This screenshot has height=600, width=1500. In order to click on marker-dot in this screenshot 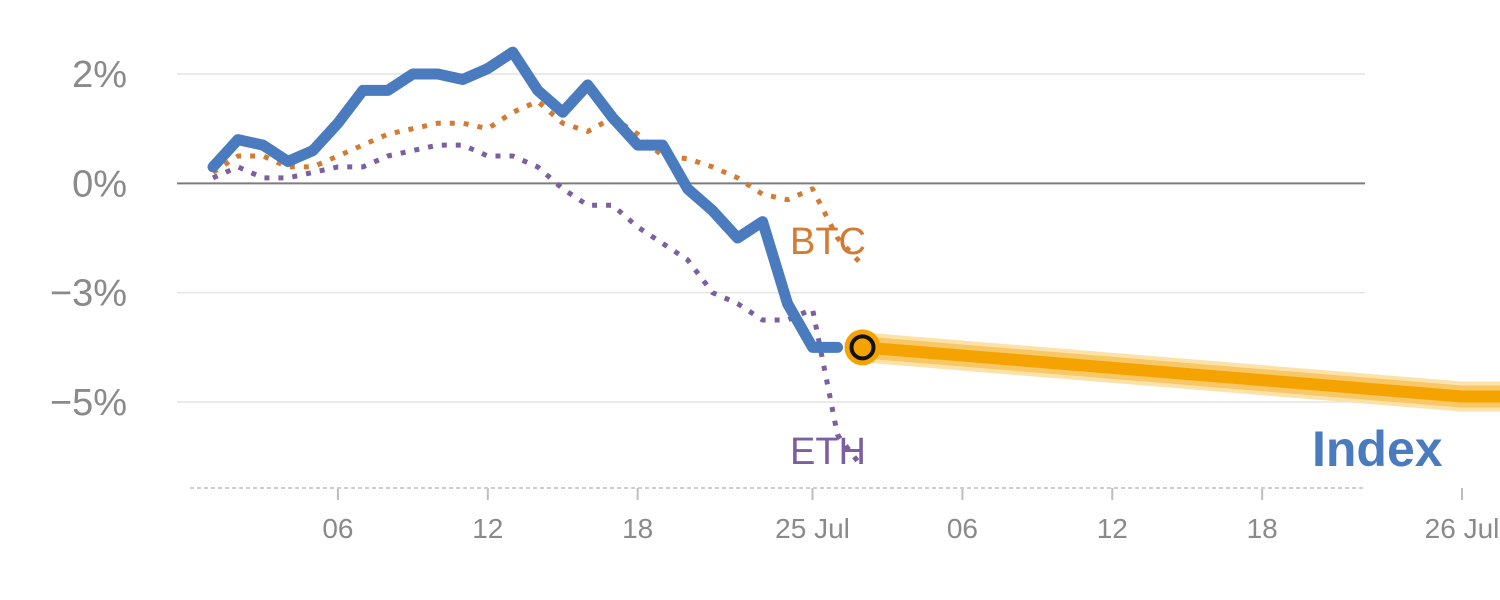, I will do `click(862, 347)`.